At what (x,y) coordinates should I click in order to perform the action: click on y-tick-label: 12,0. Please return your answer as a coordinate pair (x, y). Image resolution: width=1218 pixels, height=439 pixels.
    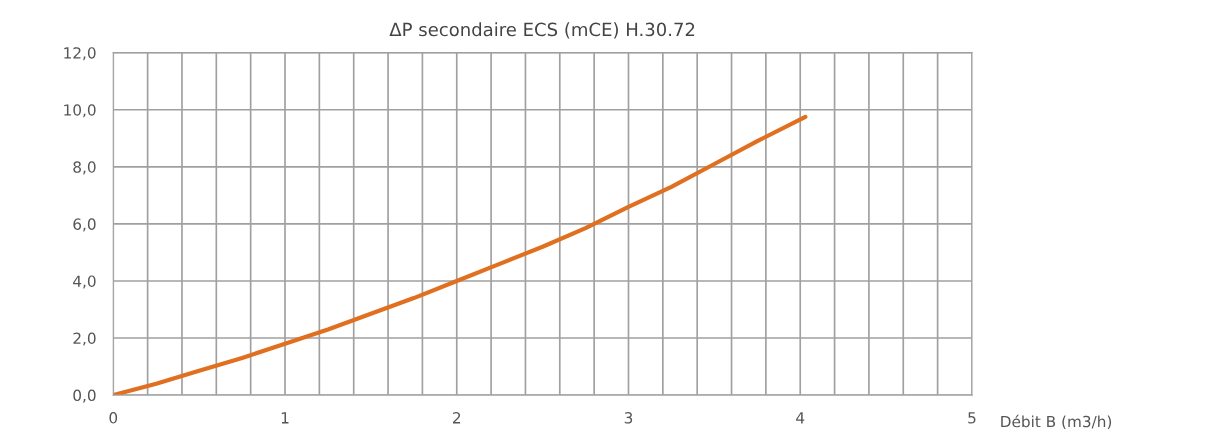
    Looking at the image, I should click on (80, 54).